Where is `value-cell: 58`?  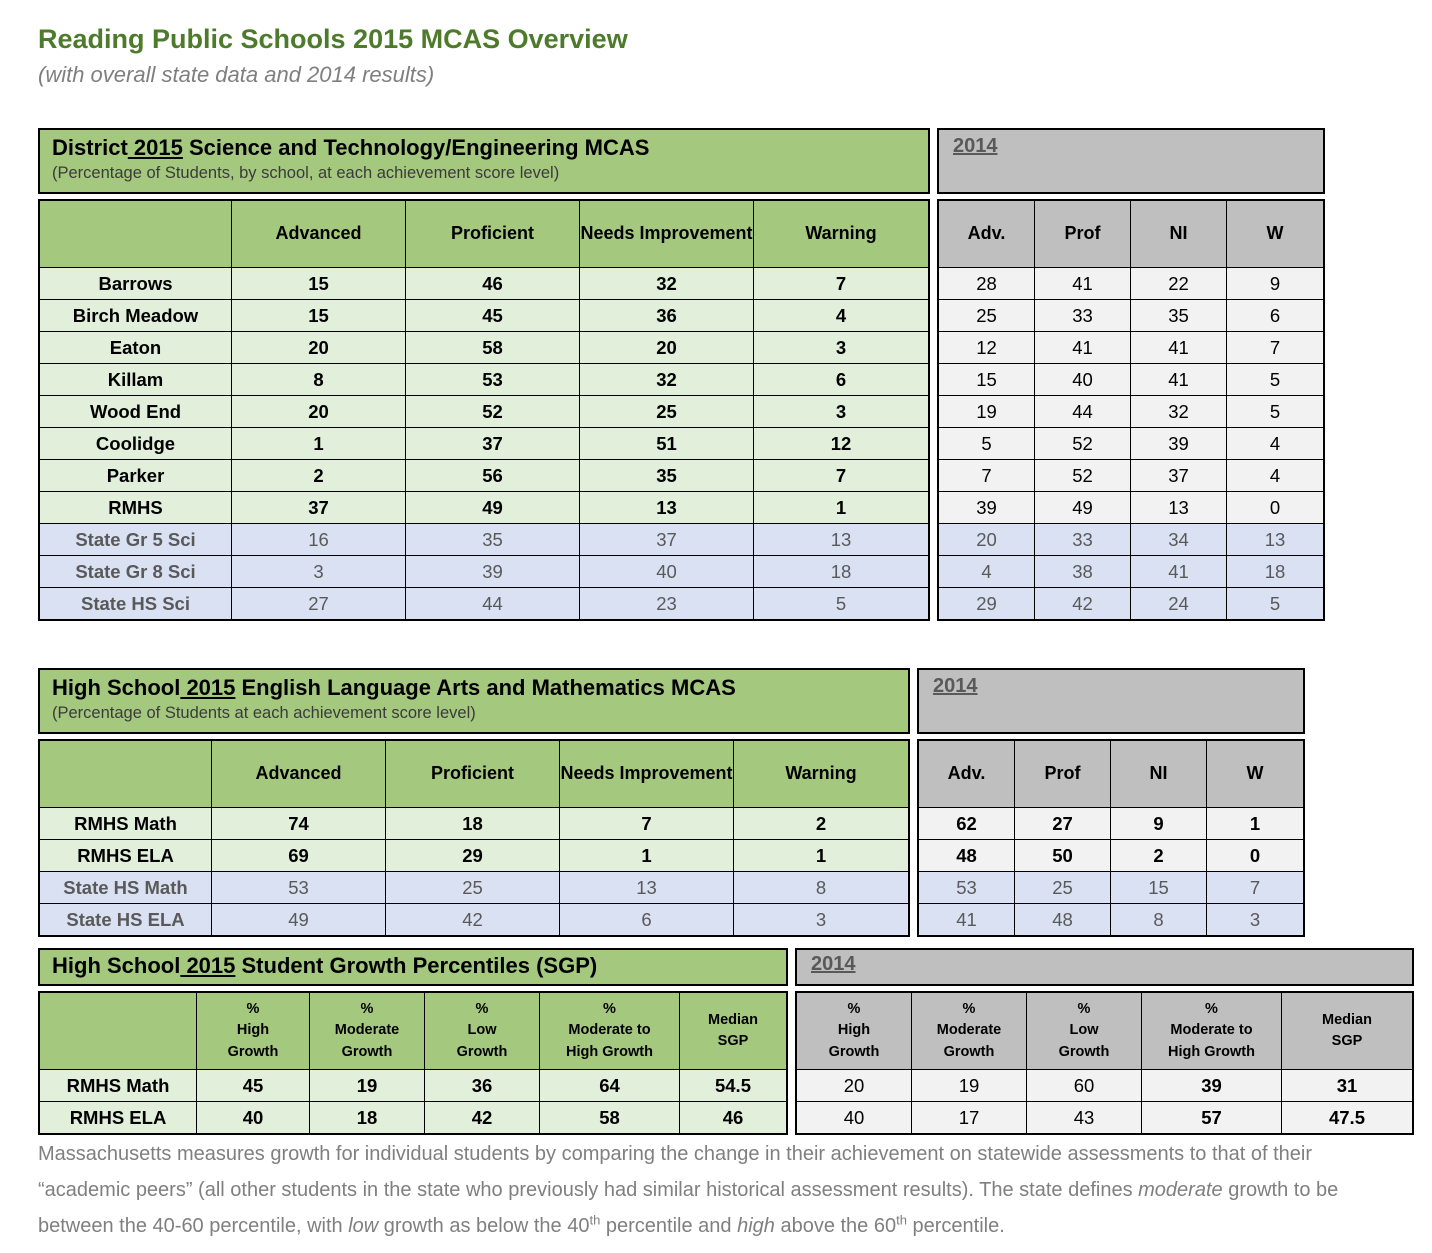
value-cell: 58 is located at coordinates (610, 1117).